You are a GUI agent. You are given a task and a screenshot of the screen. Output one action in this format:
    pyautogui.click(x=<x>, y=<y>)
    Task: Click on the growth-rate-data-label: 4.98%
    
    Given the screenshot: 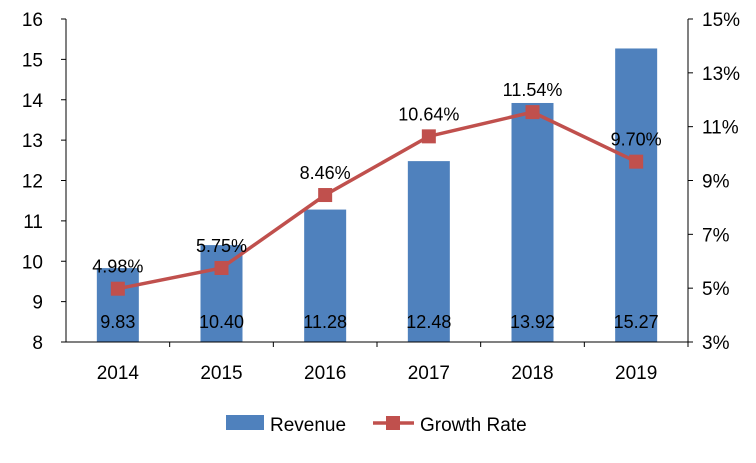 What is the action you would take?
    pyautogui.click(x=117, y=267)
    